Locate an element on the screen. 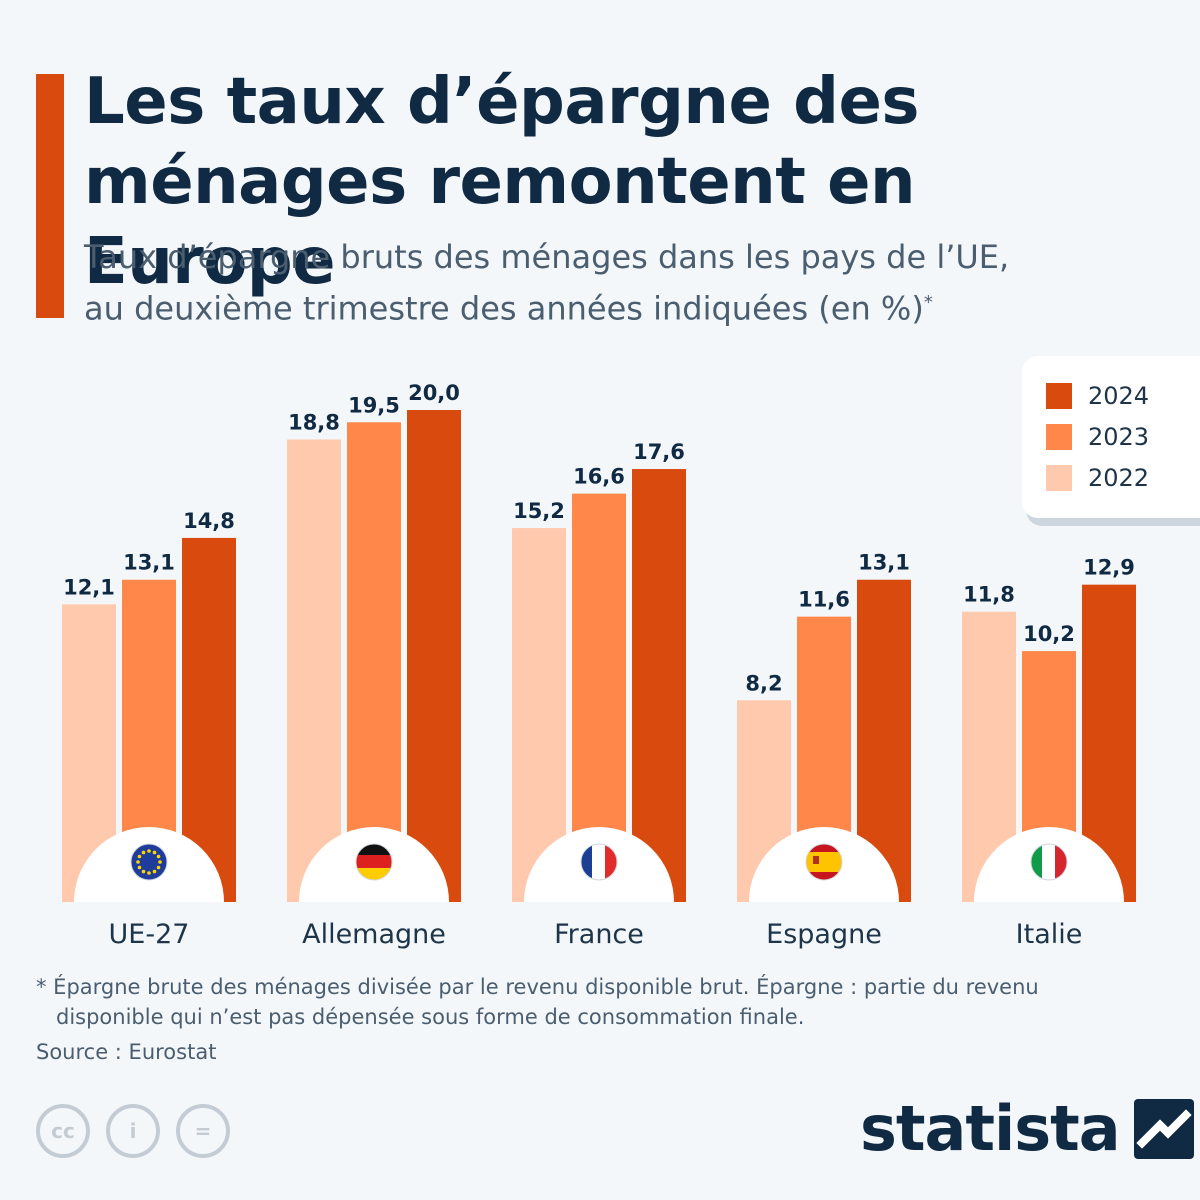  data-label-2022-3: 8,2 is located at coordinates (763, 683).